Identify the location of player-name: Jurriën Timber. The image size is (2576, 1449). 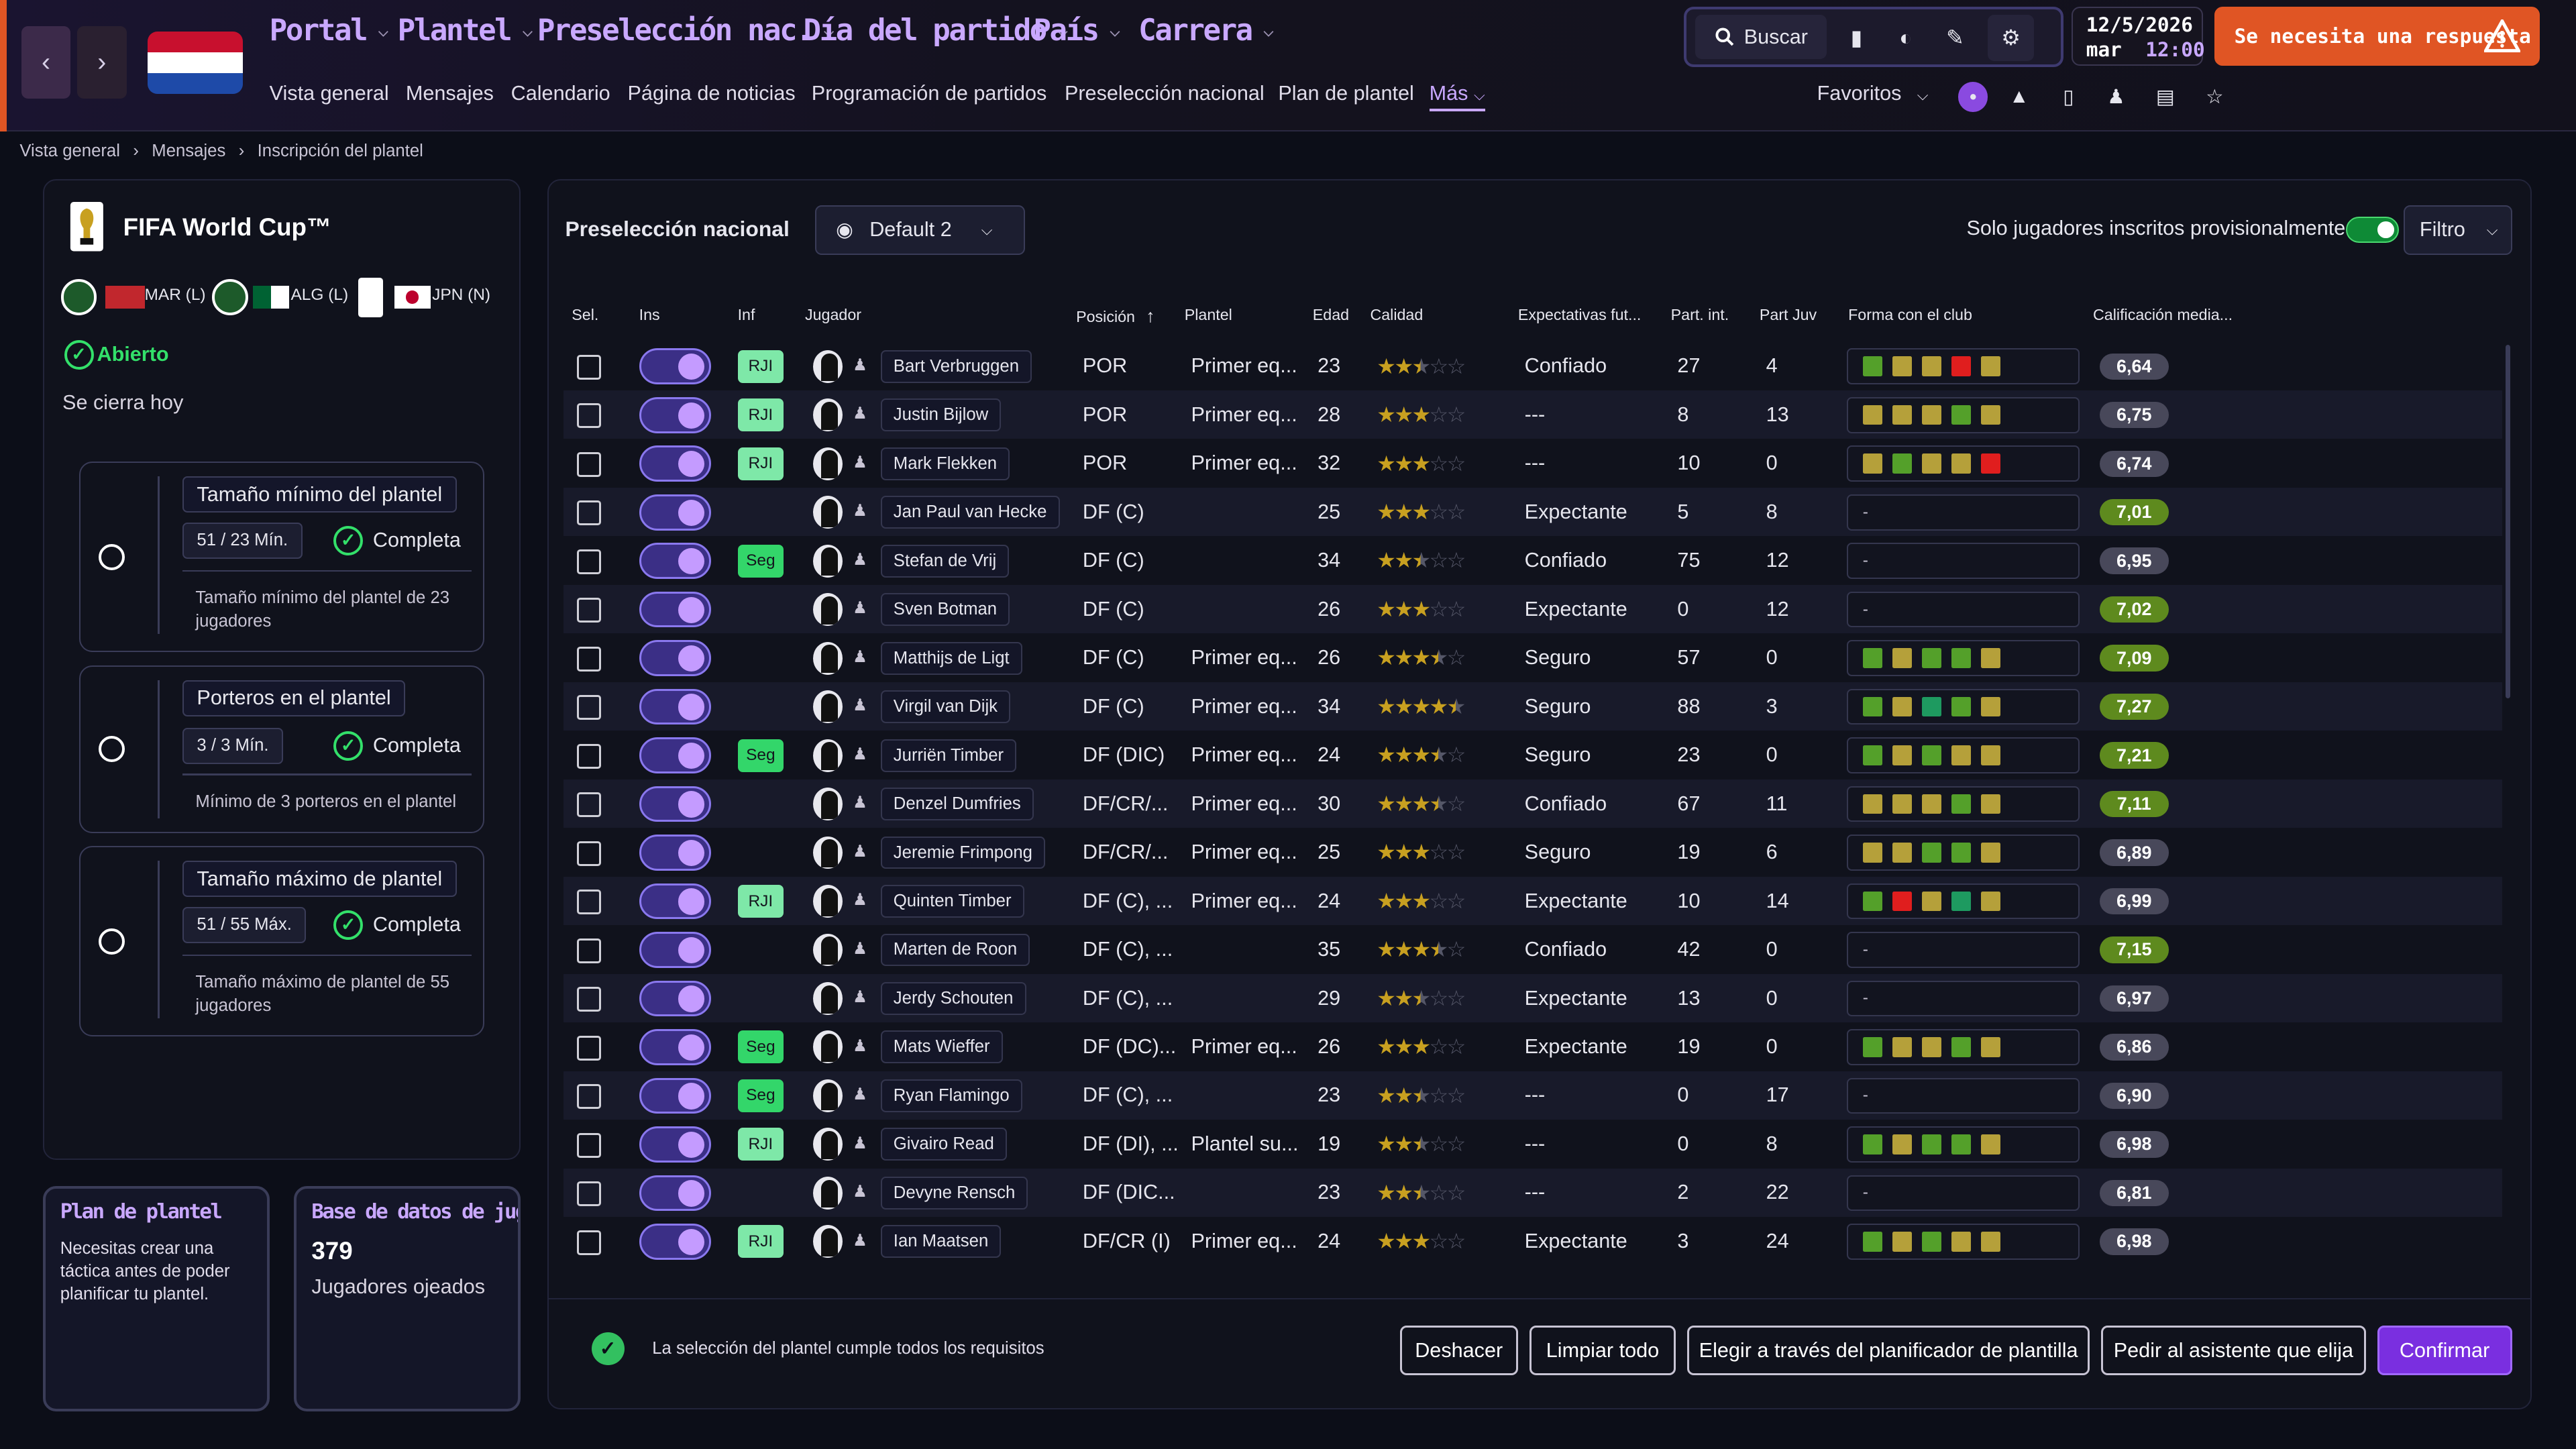
(948, 755).